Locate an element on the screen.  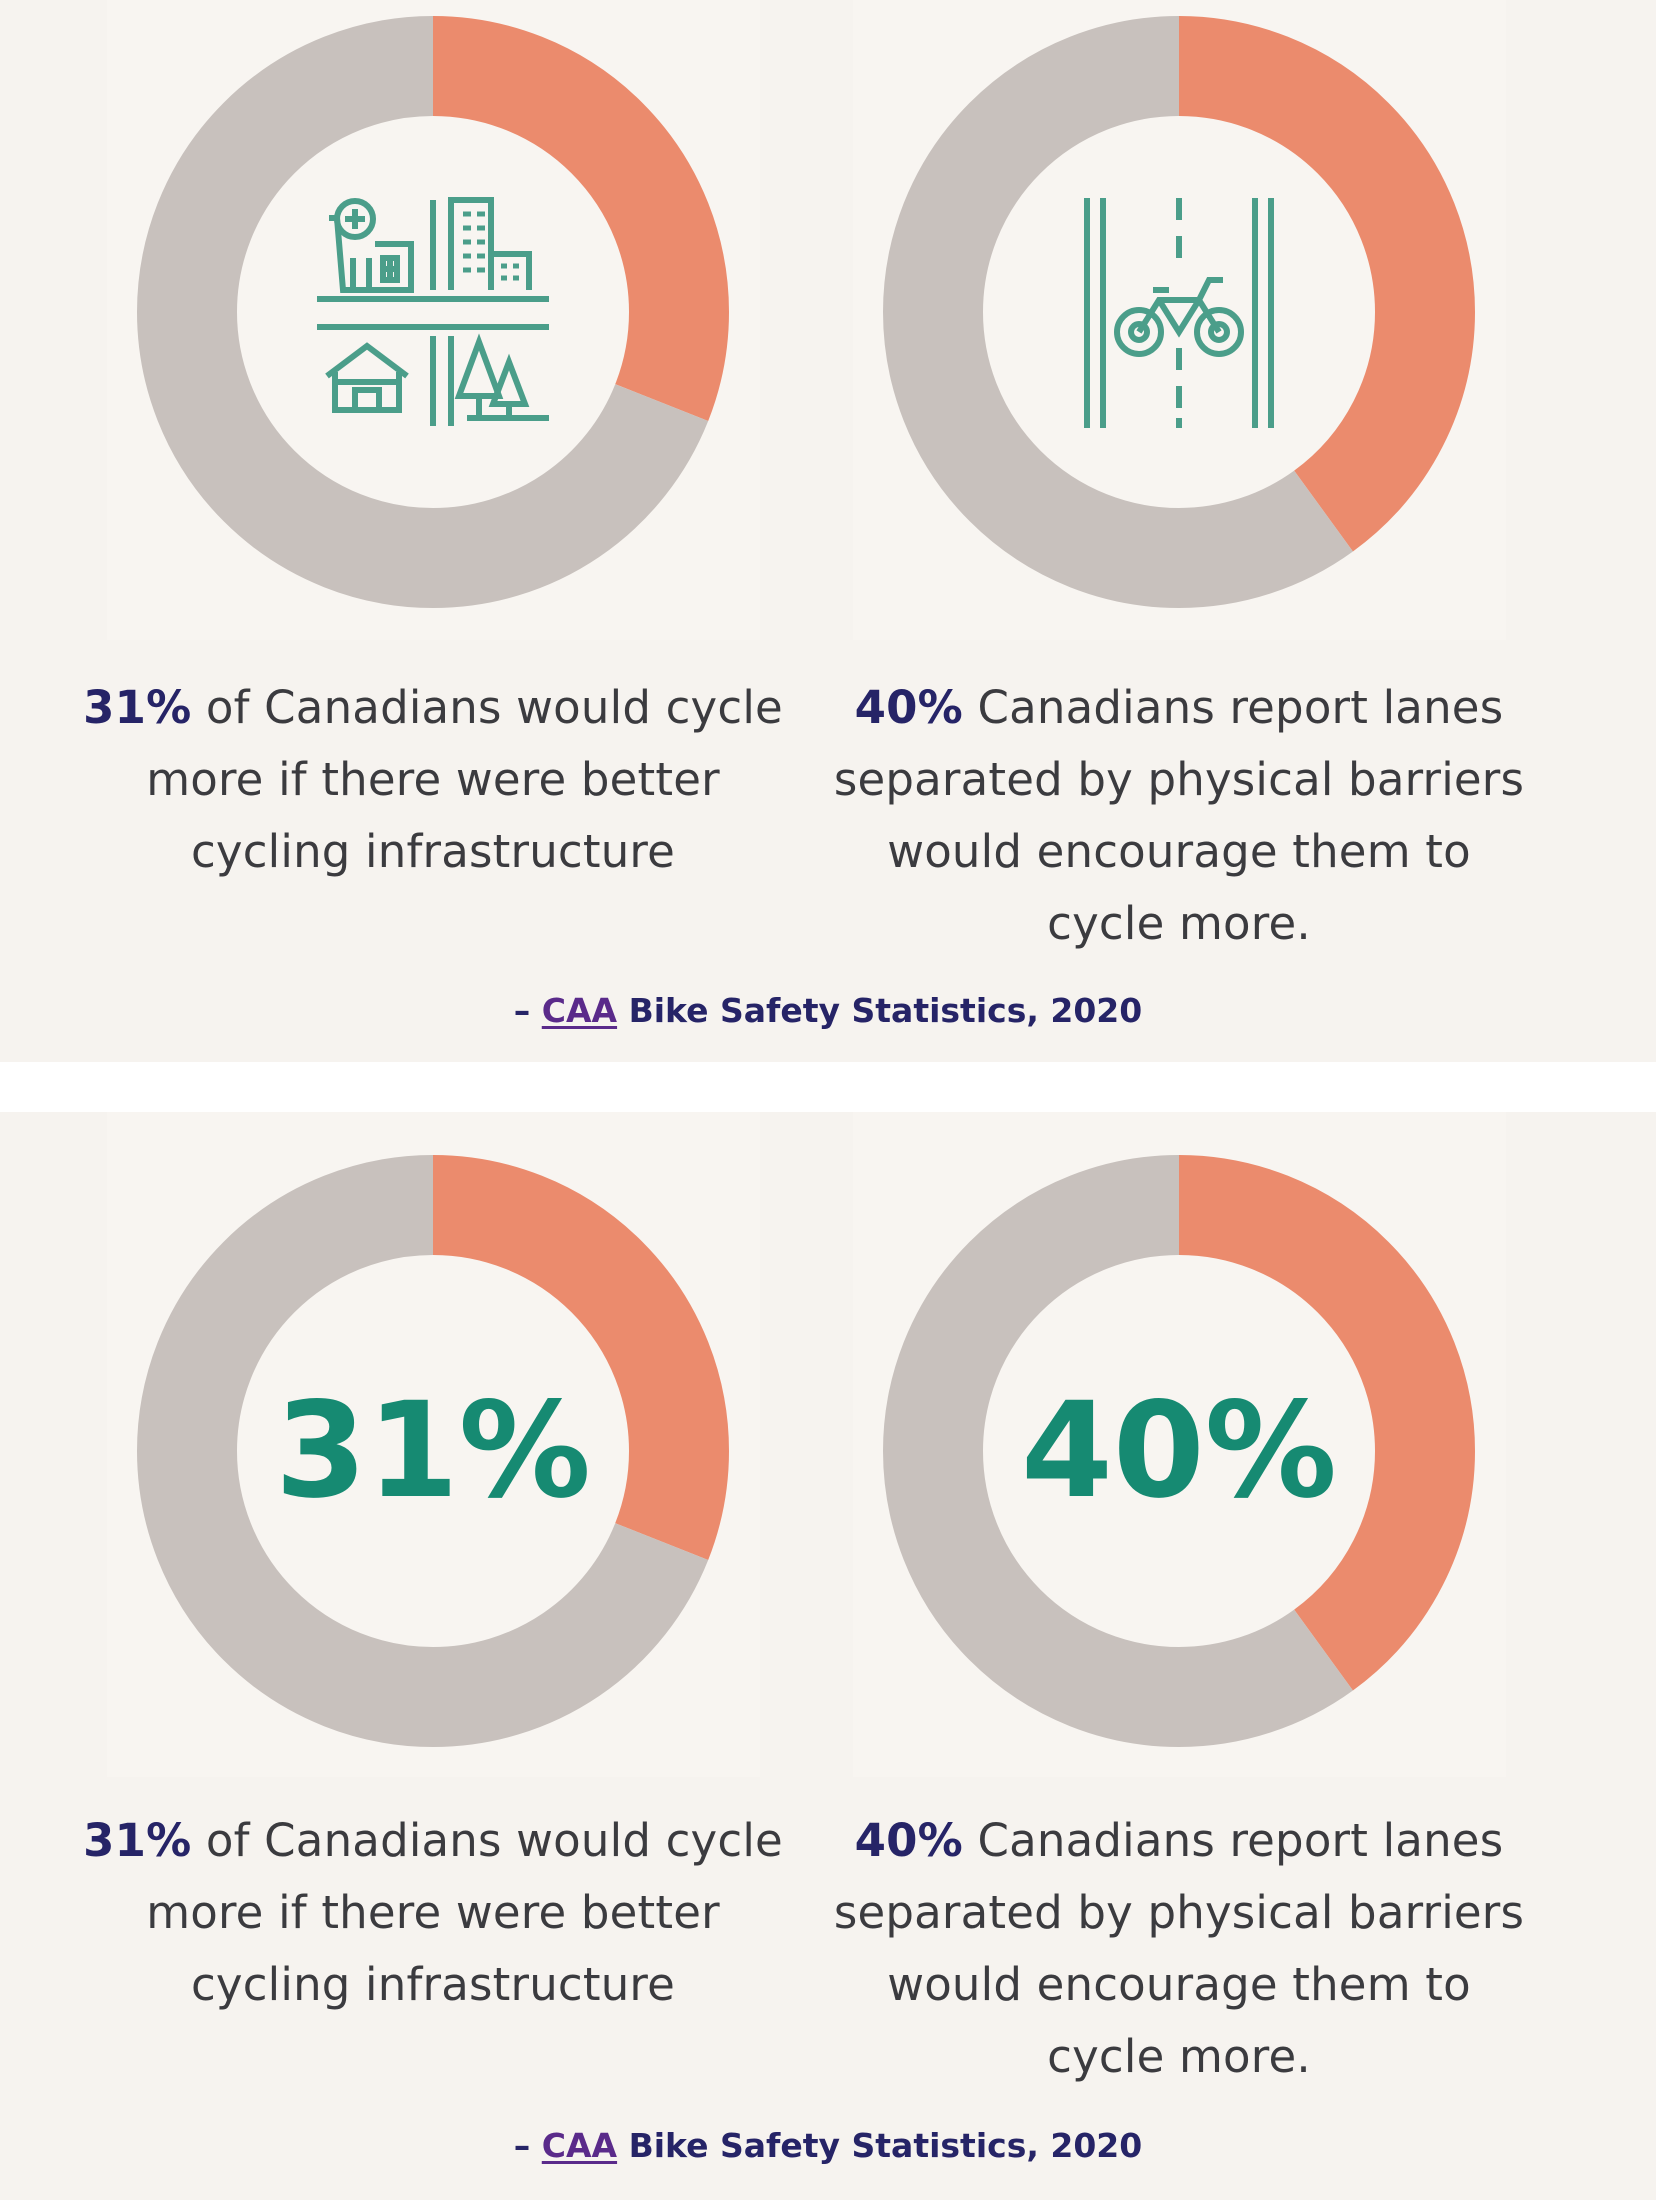
donut-center-label: 40% is located at coordinates (1179, 1451).